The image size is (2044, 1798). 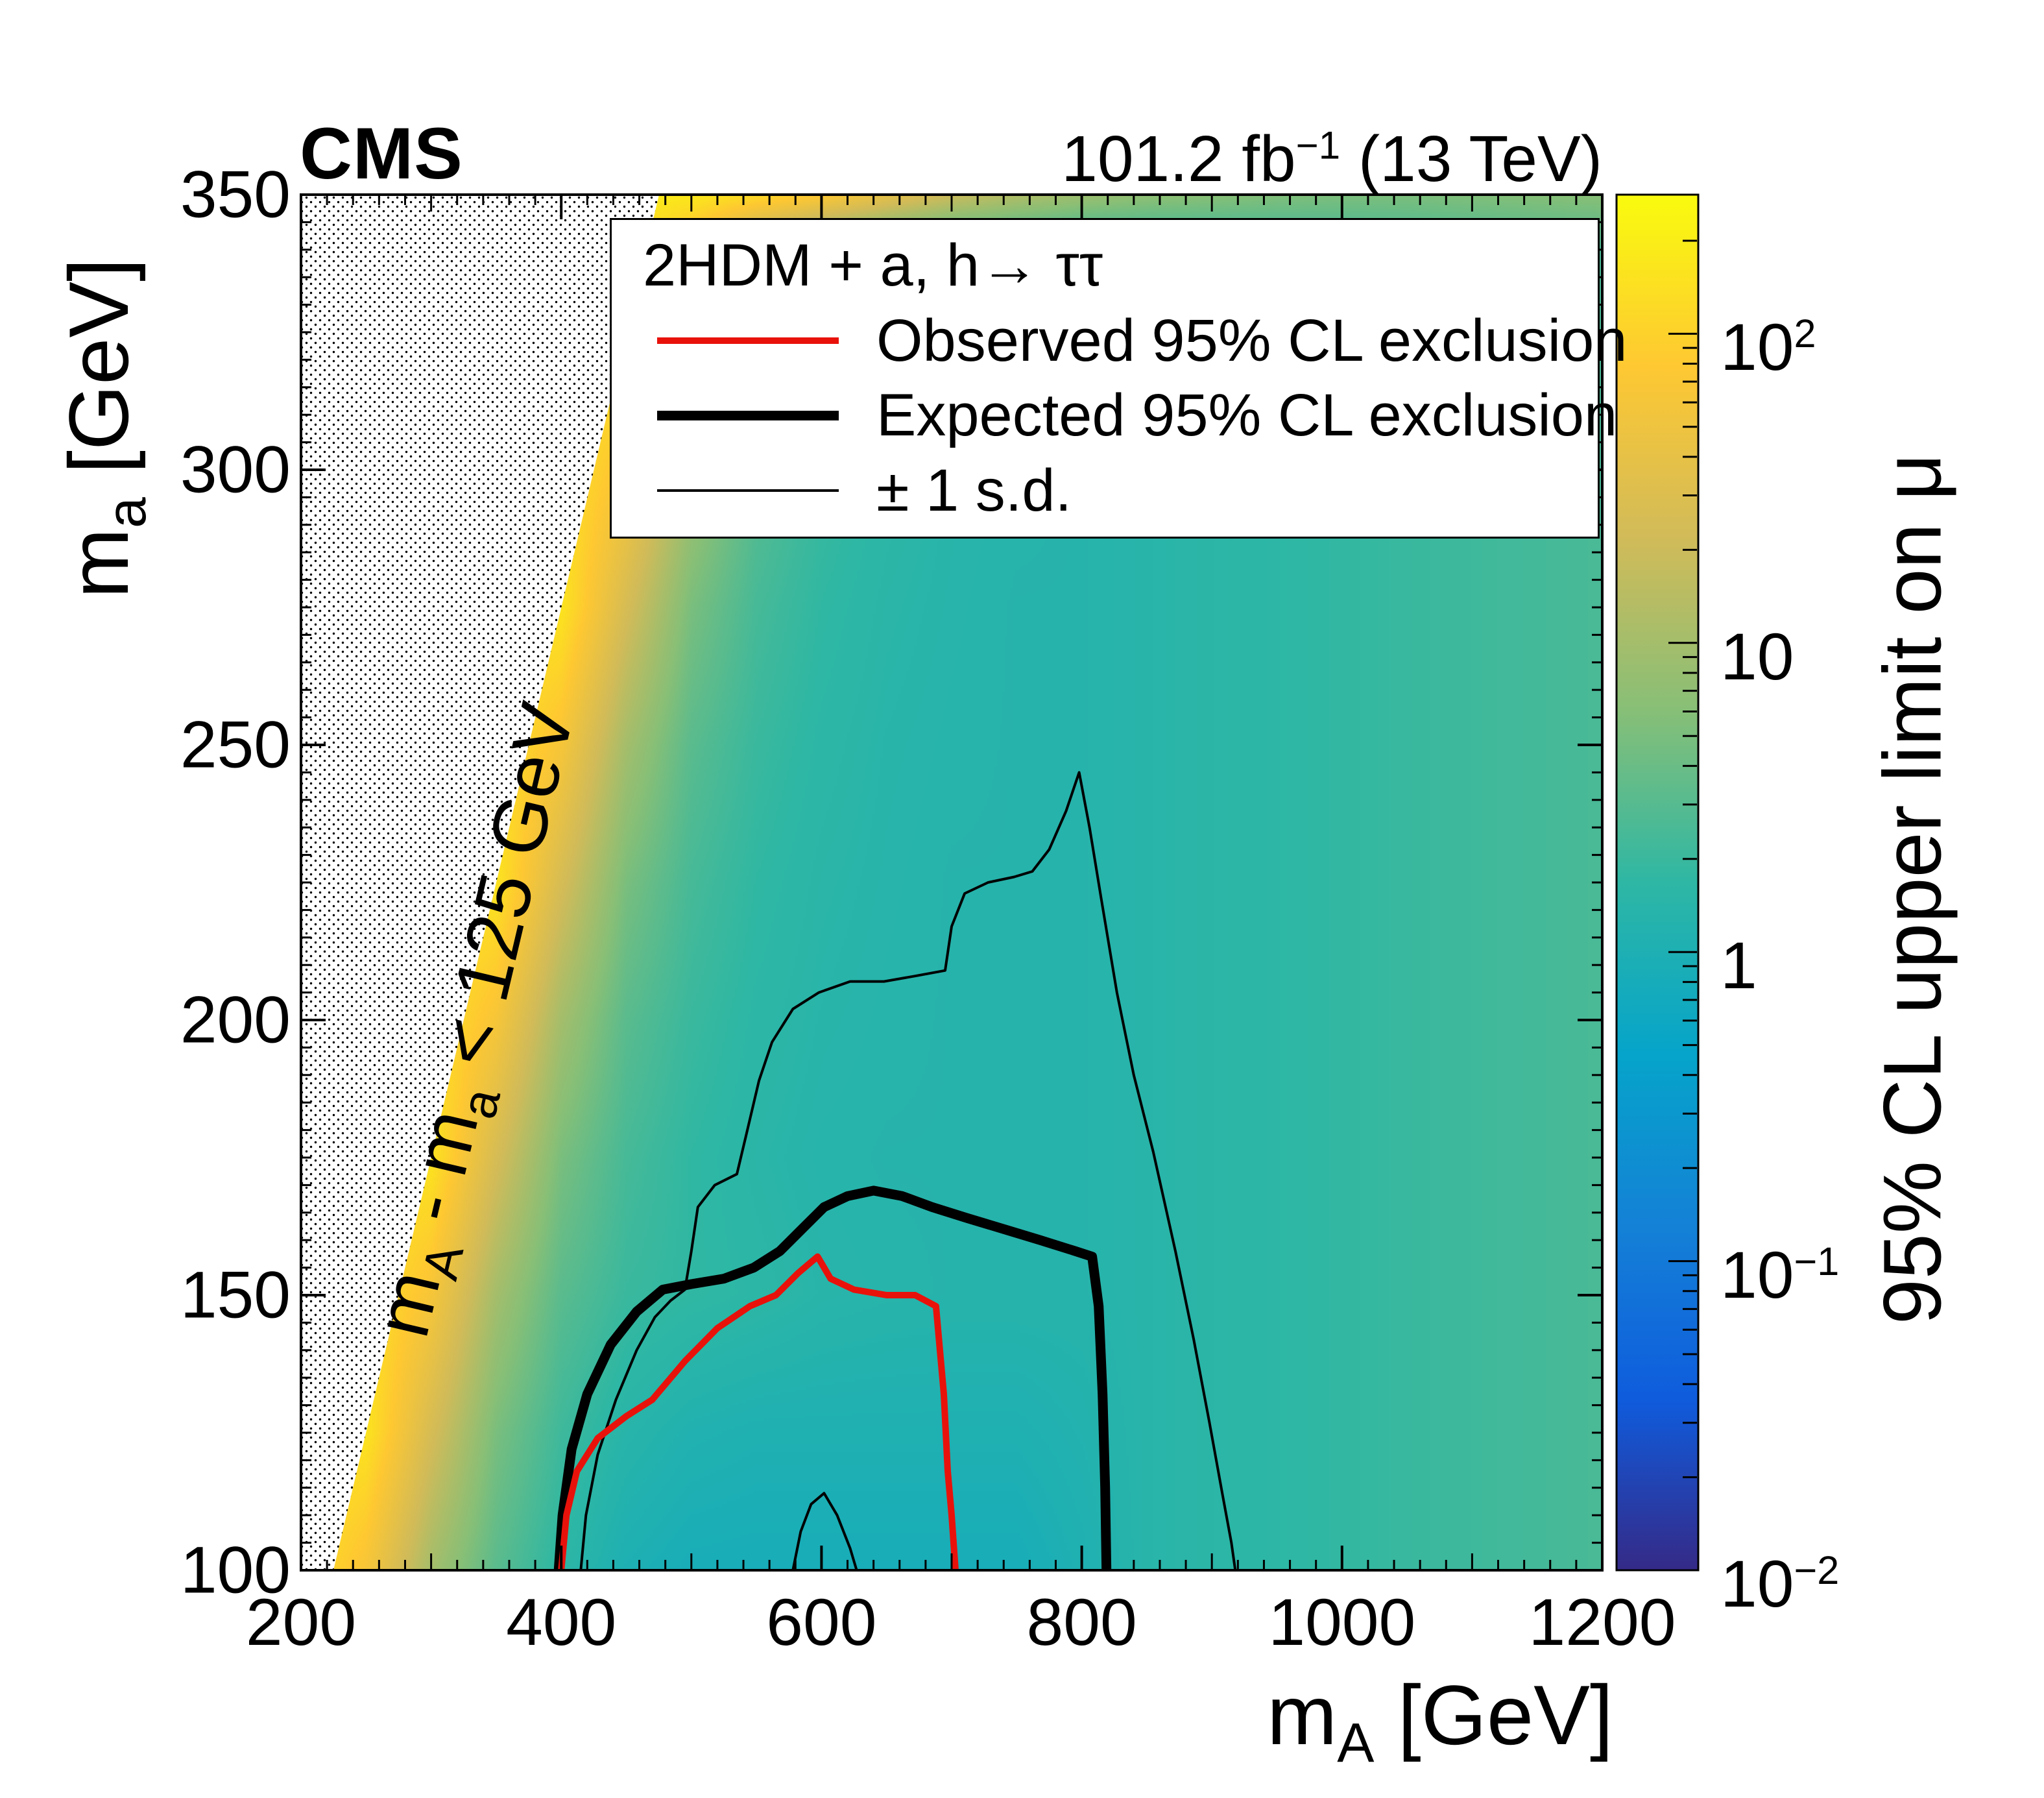 I want to click on x-tick-label: 200, so click(x=301, y=1622).